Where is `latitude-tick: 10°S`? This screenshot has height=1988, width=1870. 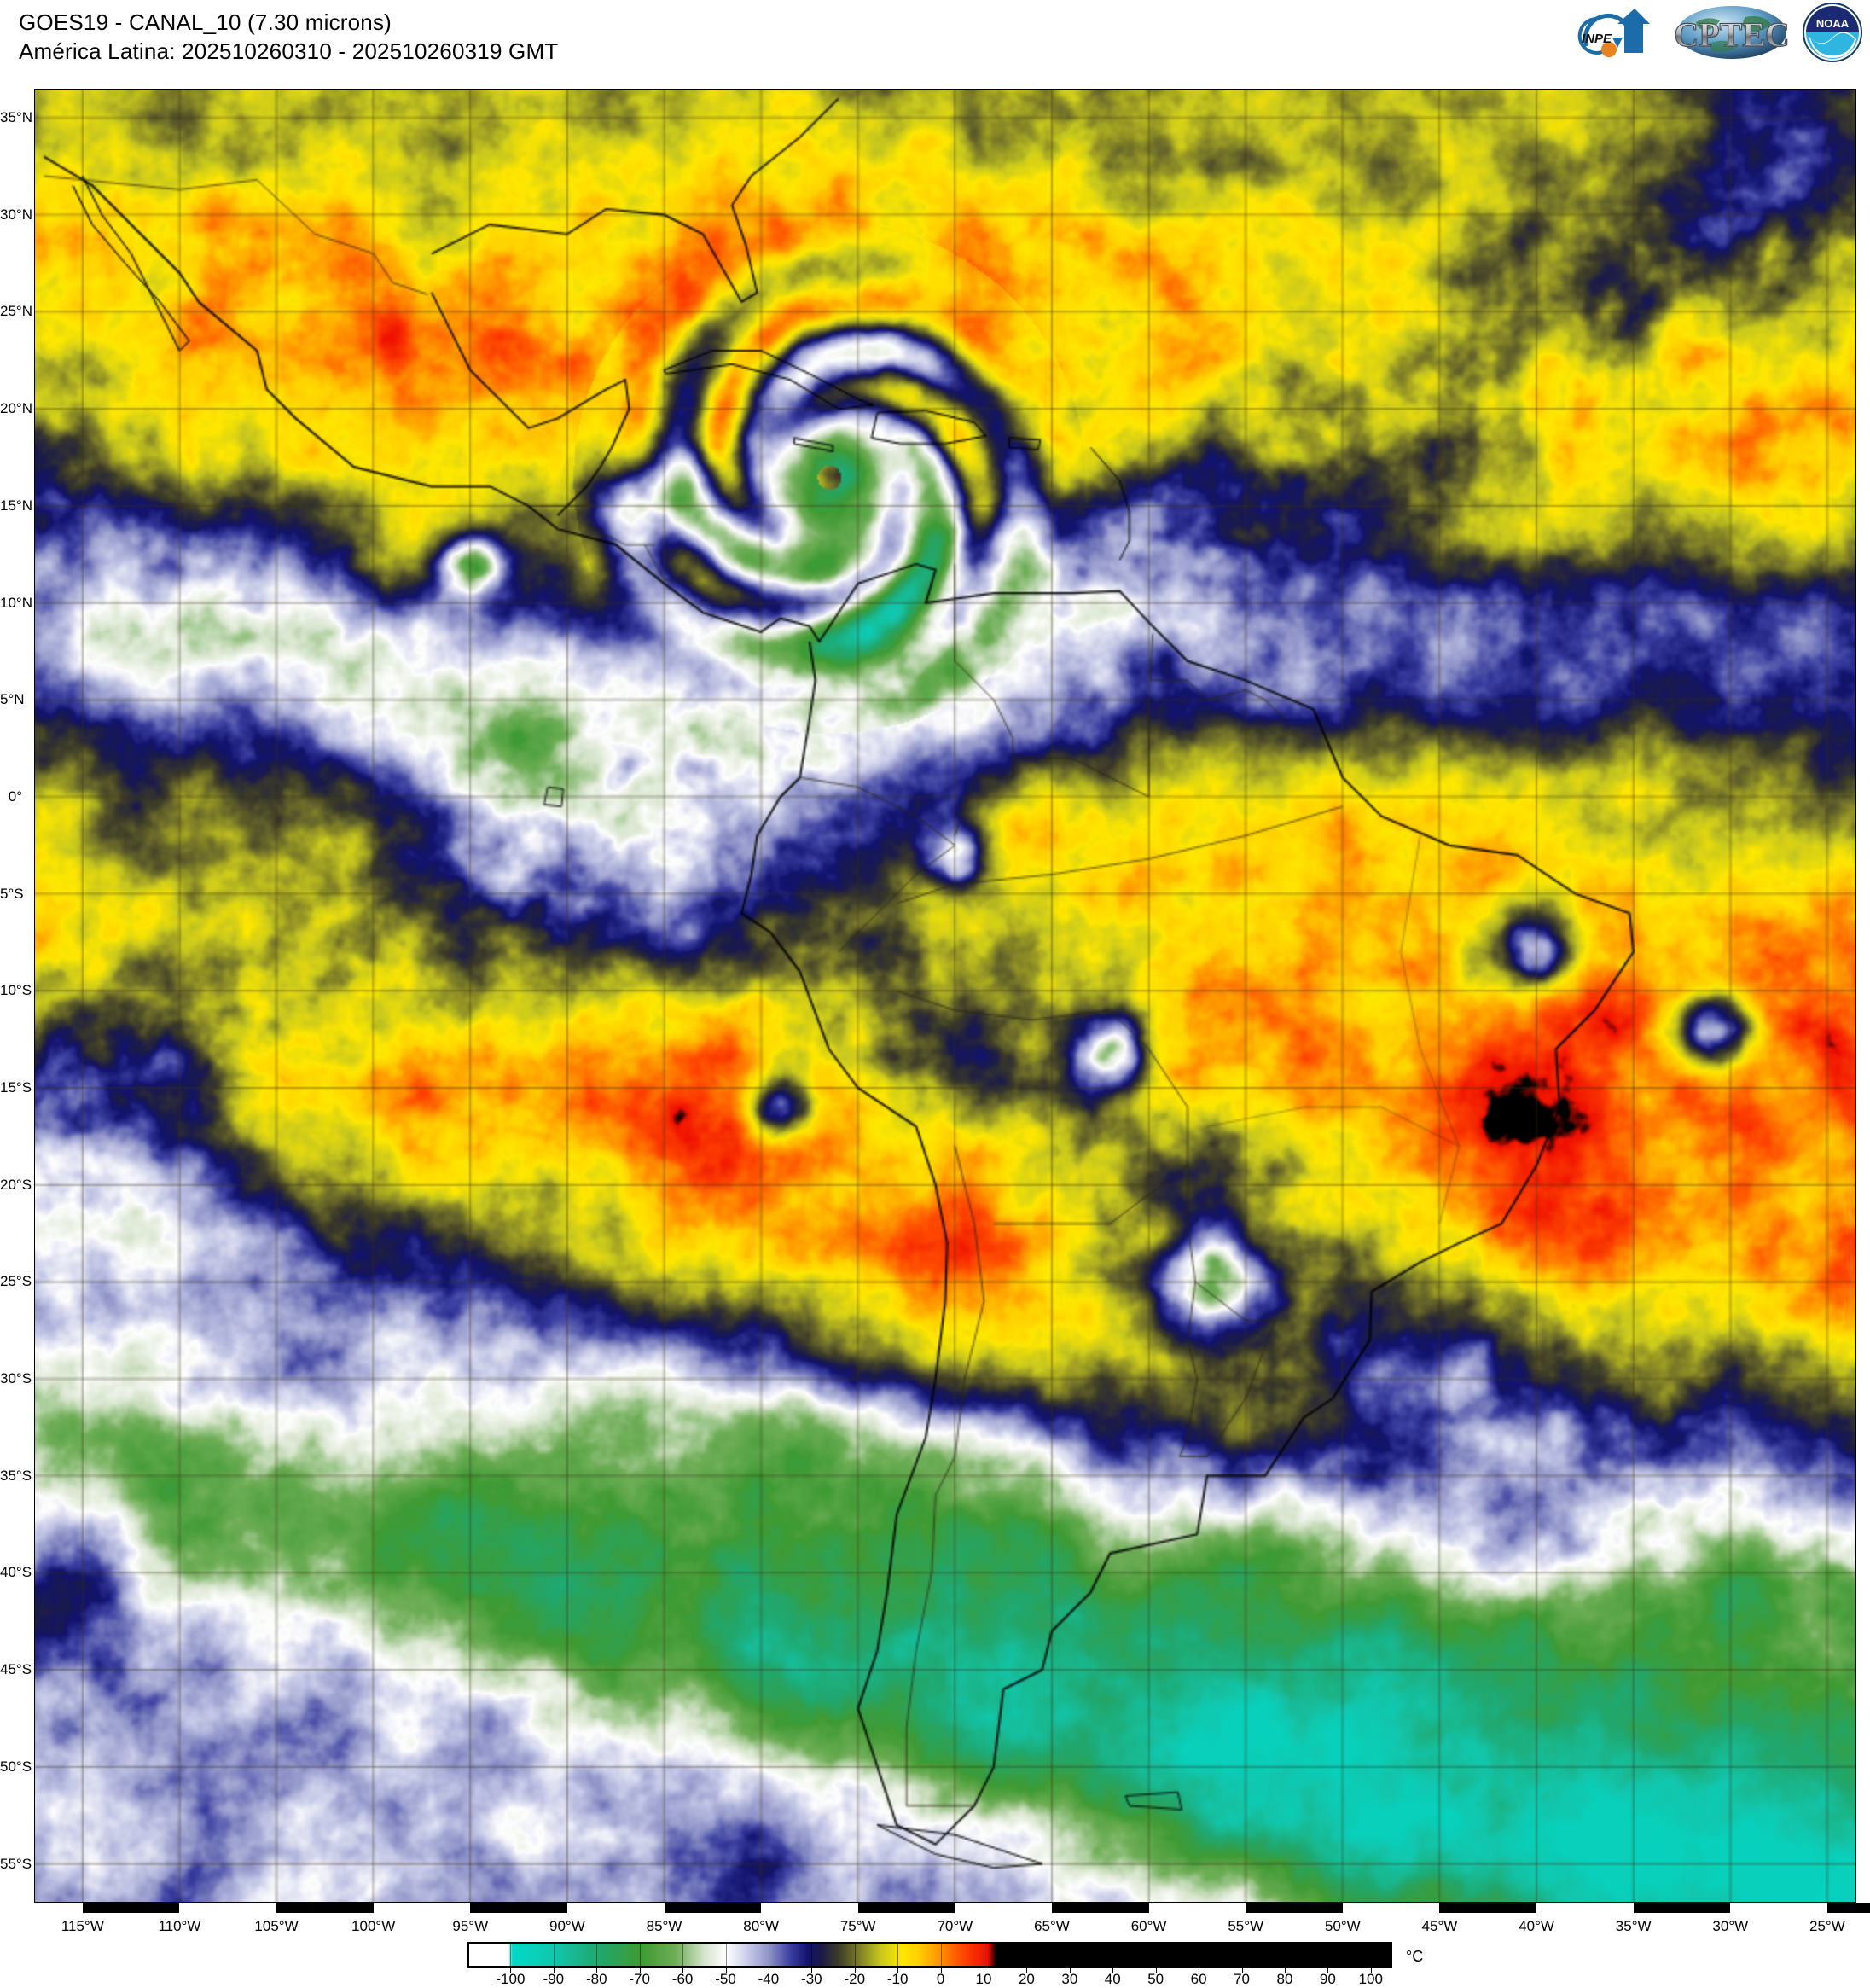 latitude-tick: 10°S is located at coordinates (16, 990).